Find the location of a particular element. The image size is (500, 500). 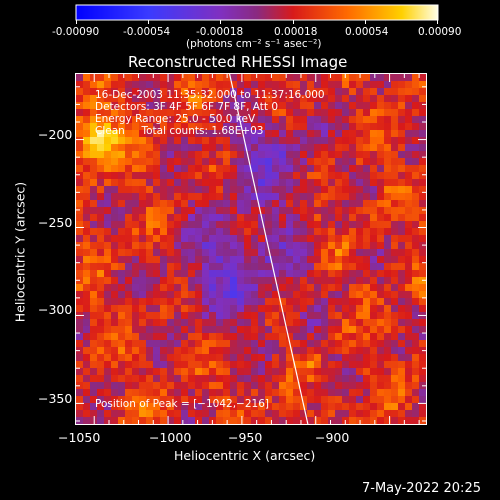

y-tick-label: −300 is located at coordinates (55, 309).